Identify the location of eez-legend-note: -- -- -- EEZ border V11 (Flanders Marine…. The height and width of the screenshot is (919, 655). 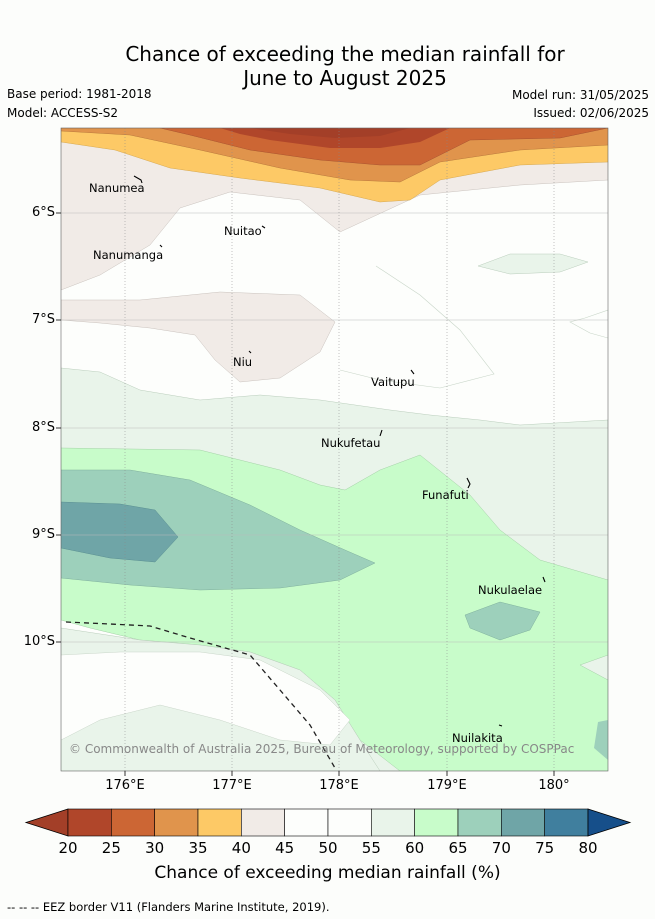
(168, 907).